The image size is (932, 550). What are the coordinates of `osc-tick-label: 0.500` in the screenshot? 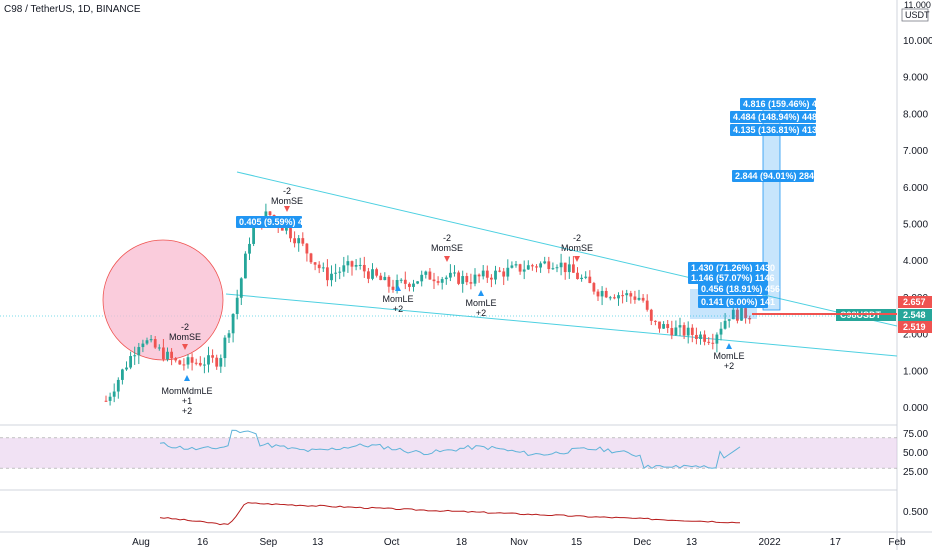 It's located at (915, 512).